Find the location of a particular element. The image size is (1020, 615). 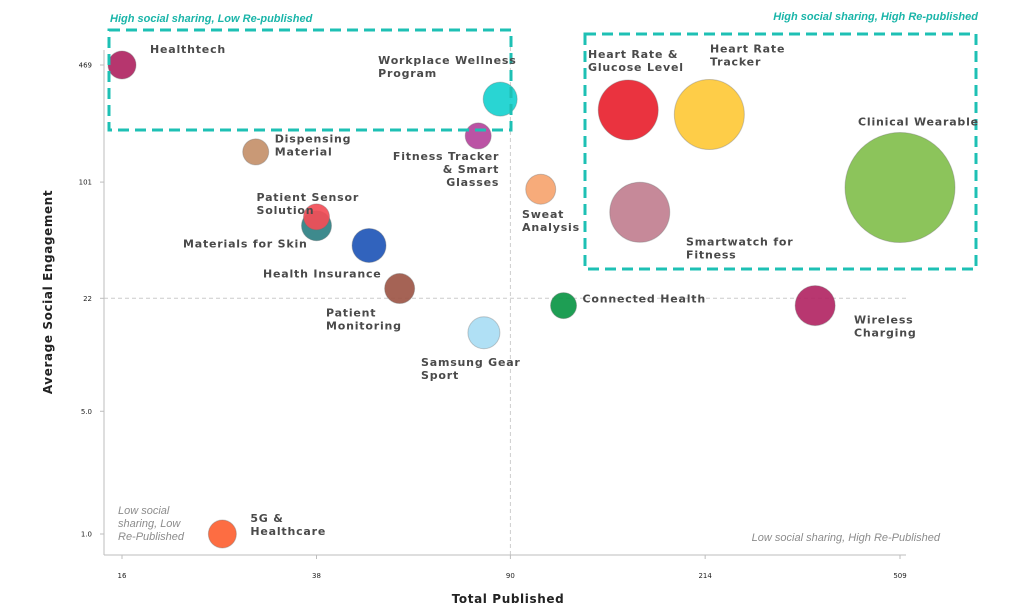

x-tick-label: 214 is located at coordinates (705, 576).